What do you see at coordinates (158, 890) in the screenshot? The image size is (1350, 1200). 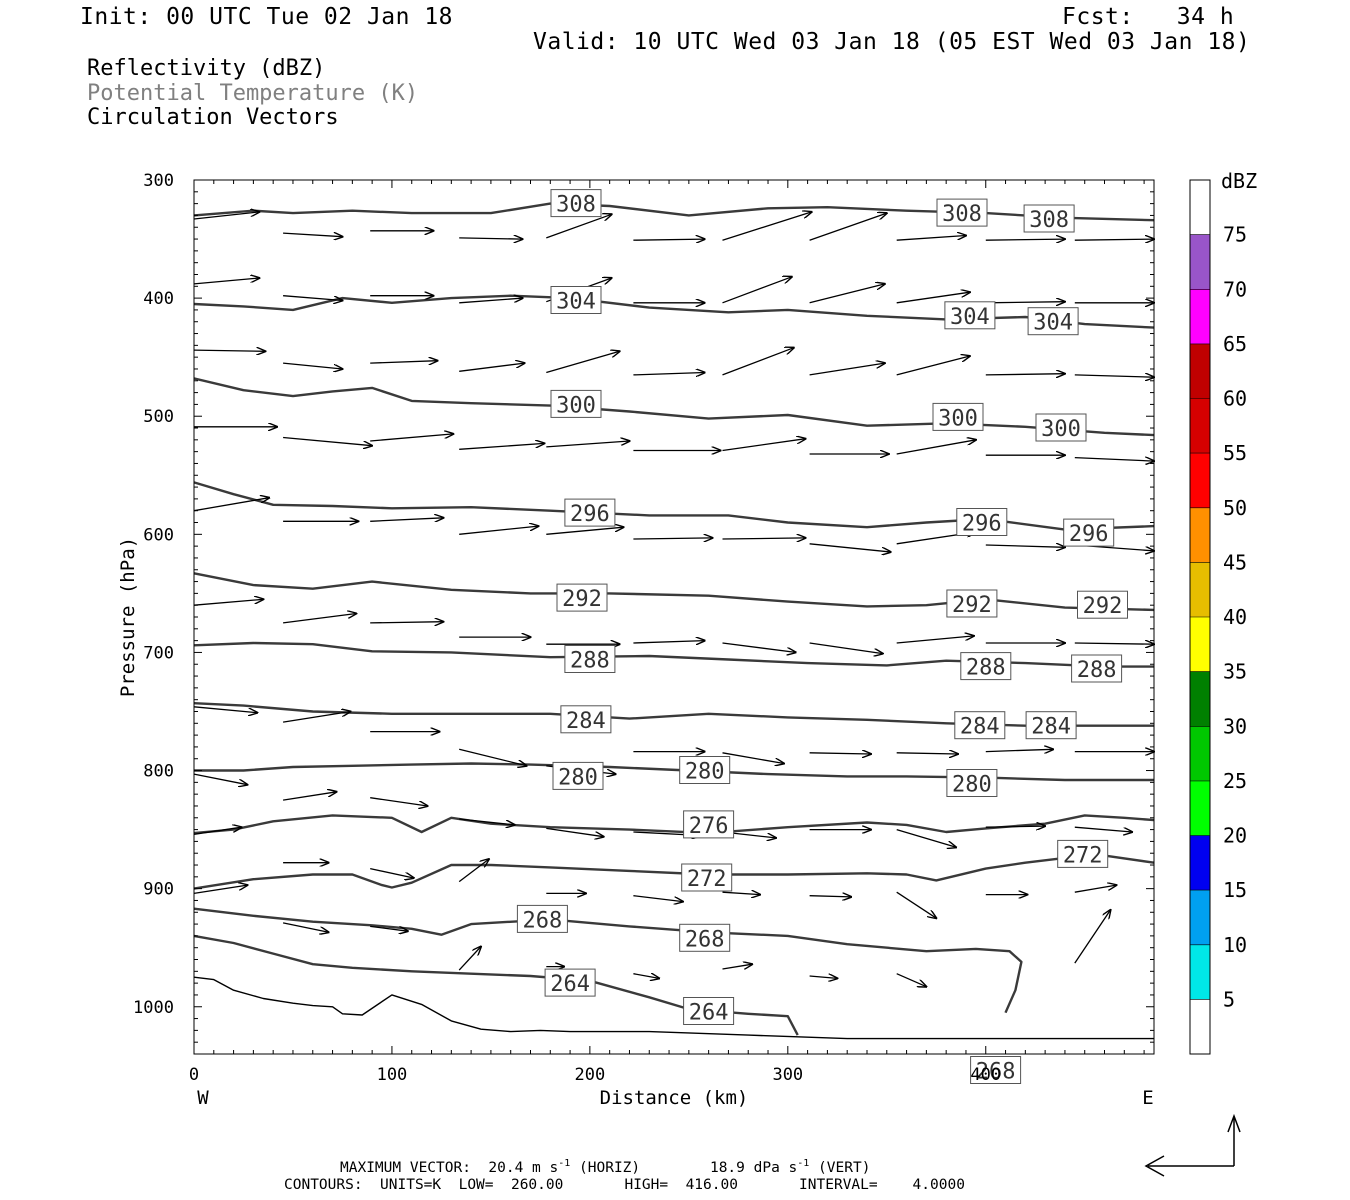 I see `y-tick-label: 900` at bounding box center [158, 890].